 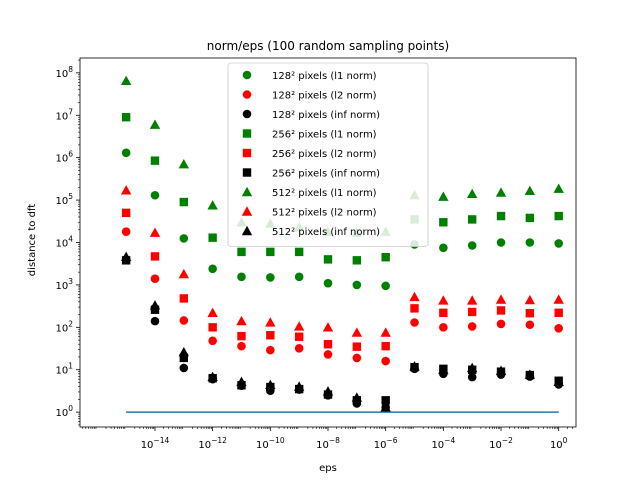 I want to click on y-tick-label: 10⁸, so click(x=64, y=72).